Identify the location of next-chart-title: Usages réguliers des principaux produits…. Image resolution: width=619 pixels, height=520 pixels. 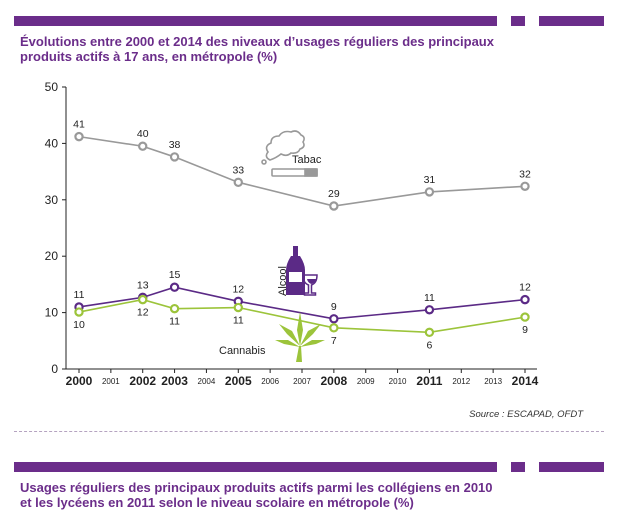
(315, 495).